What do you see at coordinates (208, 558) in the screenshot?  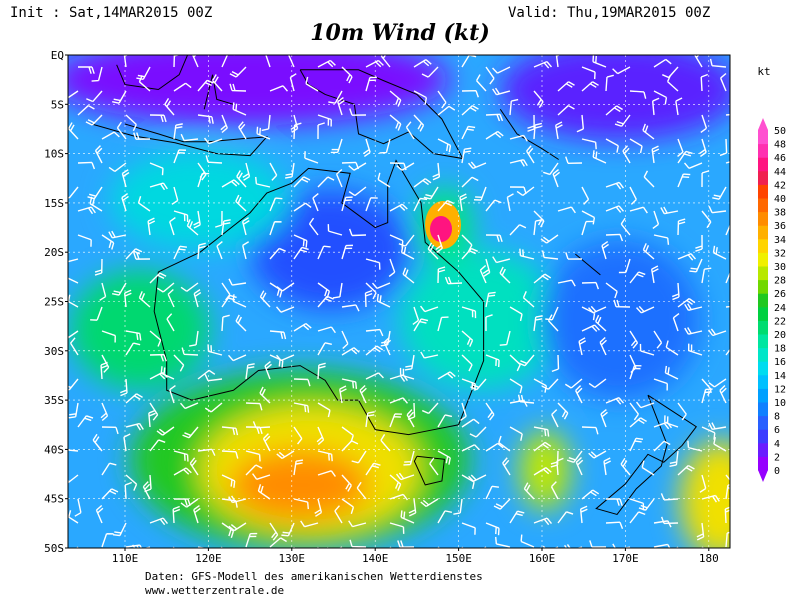 I see `lon-label: 120E` at bounding box center [208, 558].